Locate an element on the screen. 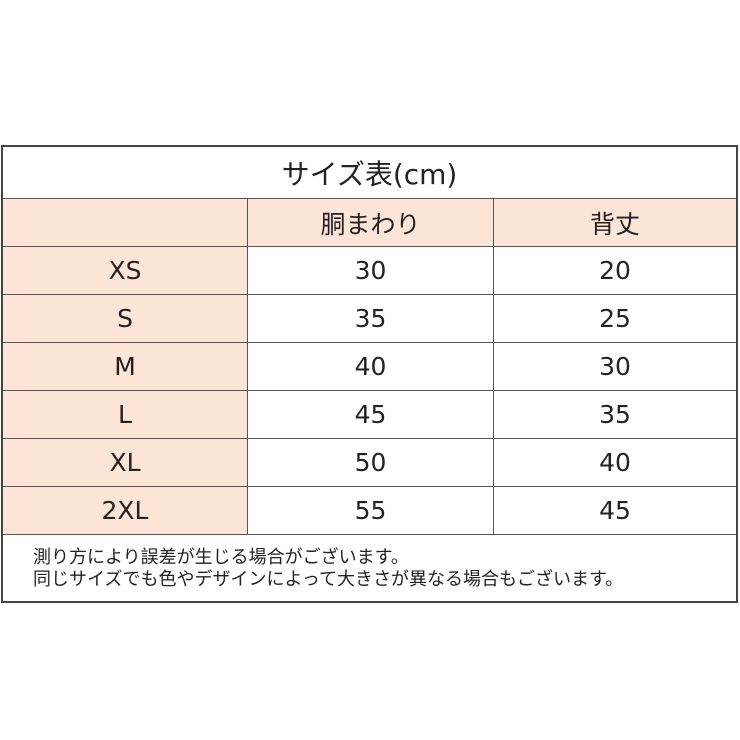 This screenshot has height=740, width=740. table-row: XS 30 20 is located at coordinates (369, 271).